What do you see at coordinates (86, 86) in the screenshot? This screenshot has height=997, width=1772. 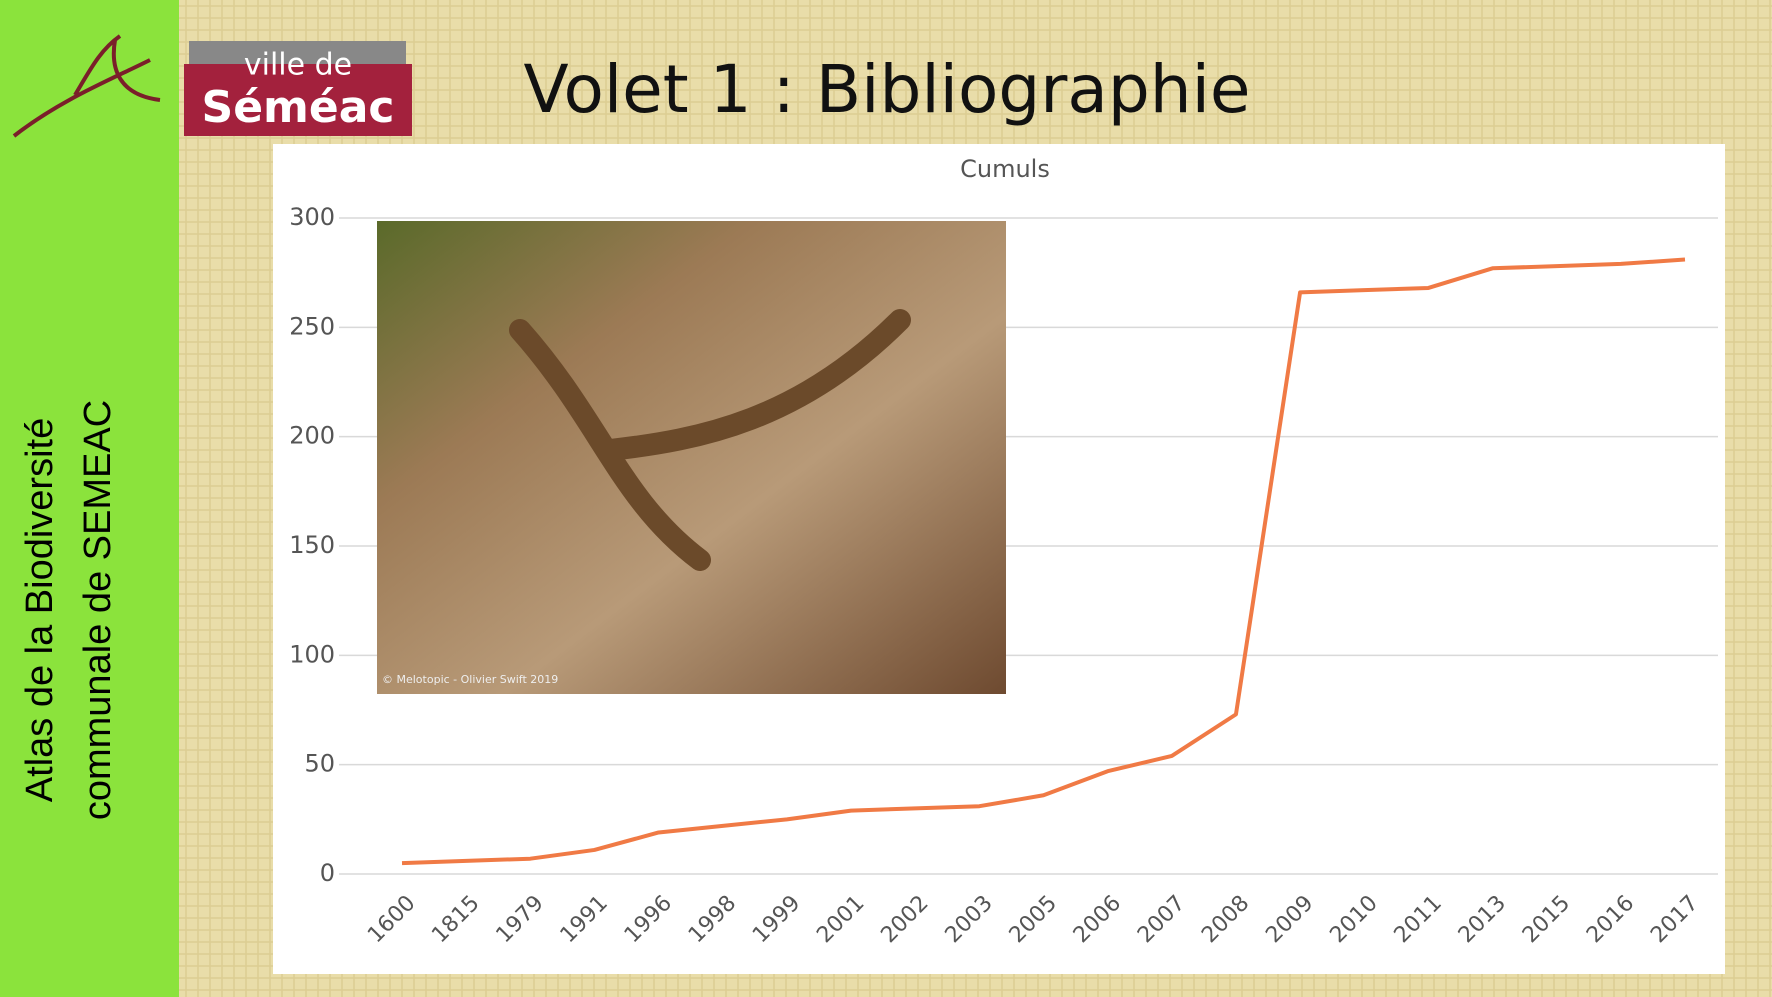 I see `logo-mark` at bounding box center [86, 86].